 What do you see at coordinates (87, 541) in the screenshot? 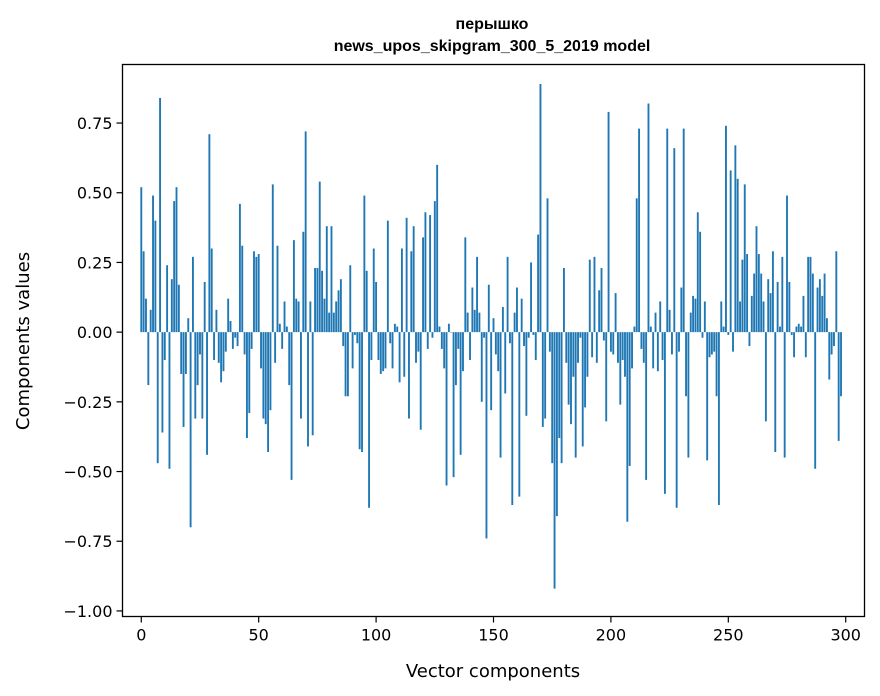
I see `y-tick-label: −0.75` at bounding box center [87, 541].